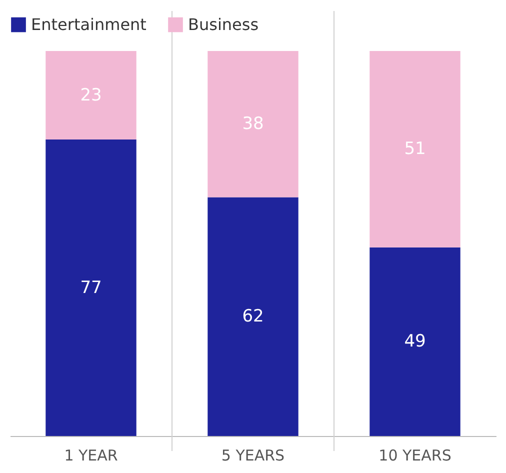 Image resolution: width=506 pixels, height=473 pixels. I want to click on x-tick-label: 5 YEARS, so click(253, 455).